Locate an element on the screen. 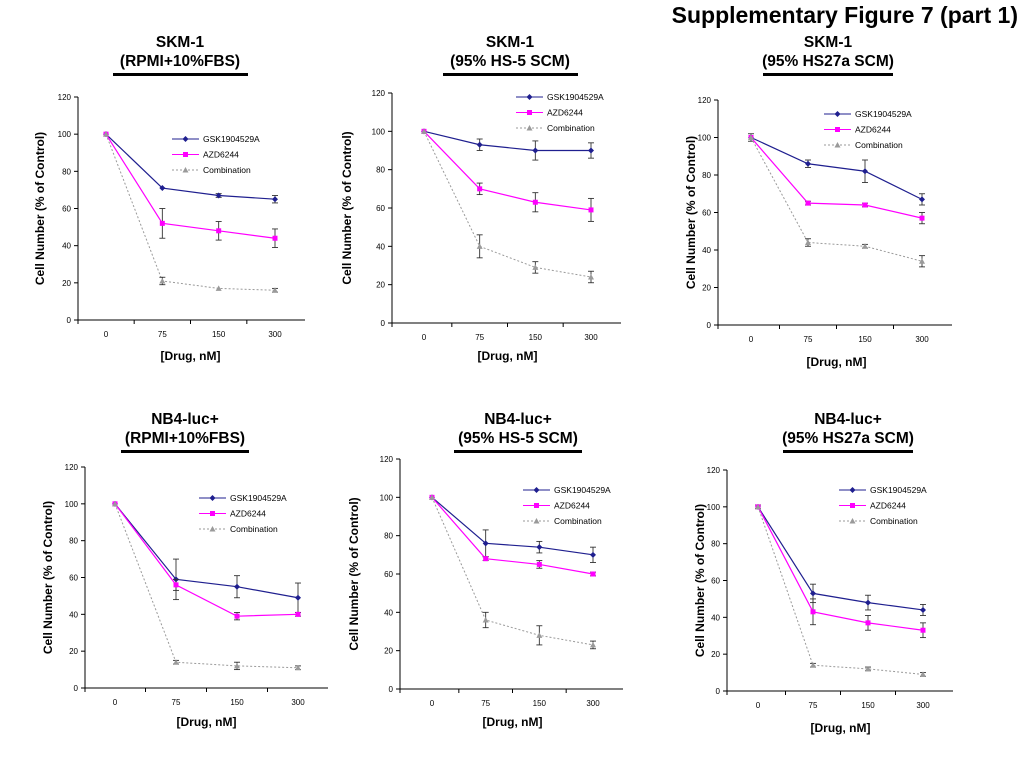 The image size is (1024, 768). panel-title-nb4-hs27a: NB4-luc+ (95% HS27a SCM) is located at coordinates (848, 431).